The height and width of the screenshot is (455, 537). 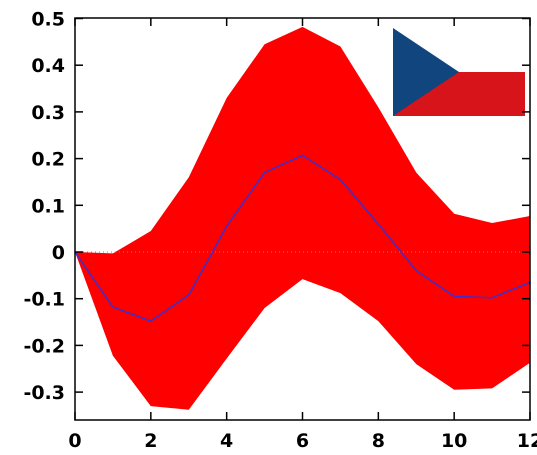 What do you see at coordinates (48, 160) in the screenshot?
I see `y-tick-label: 0.2` at bounding box center [48, 160].